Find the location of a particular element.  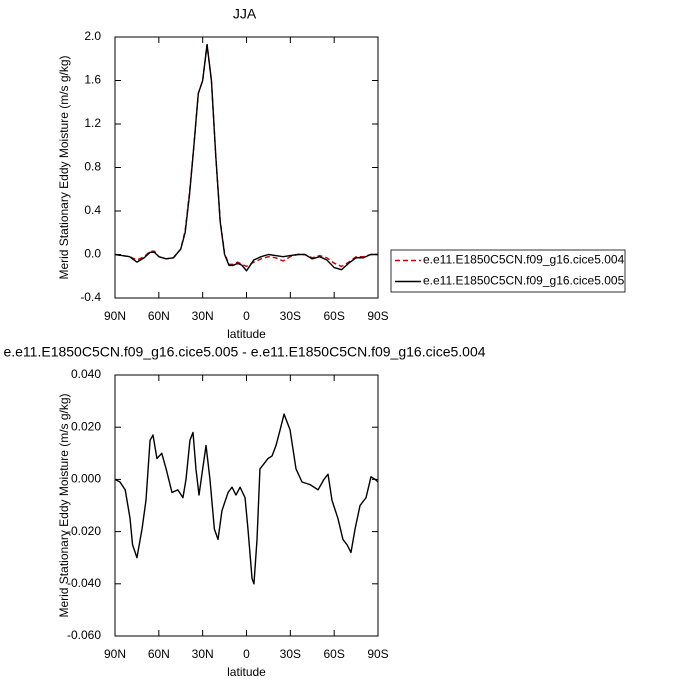

y-tick-label: -0.4 is located at coordinates (90, 297).